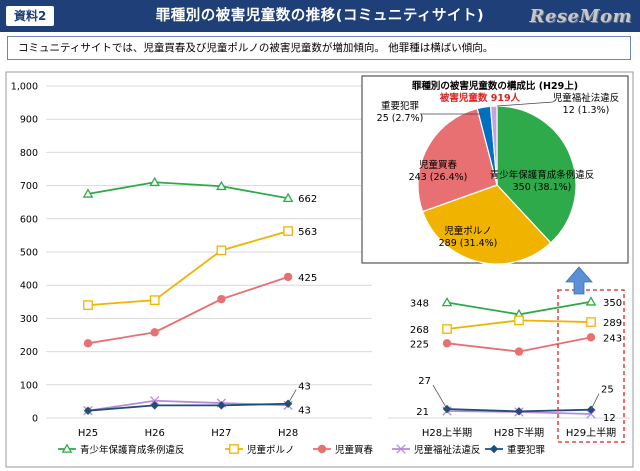 Image resolution: width=640 pixels, height=471 pixels. I want to click on legend-label: 児童ポルノ, so click(271, 450).